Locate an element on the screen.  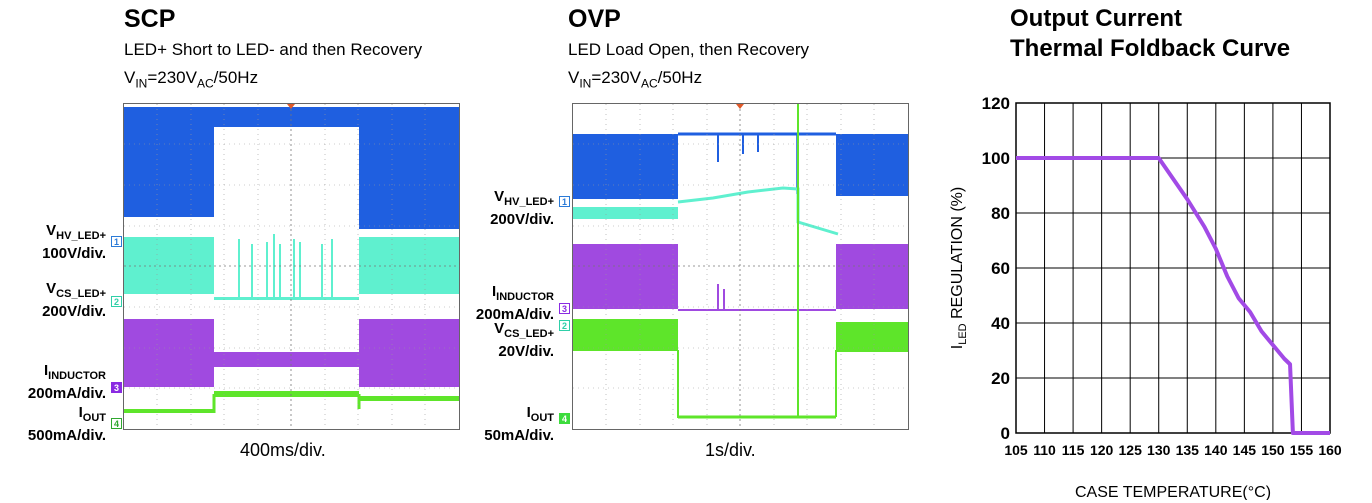
scp-out-left is located at coordinates (169, 411).